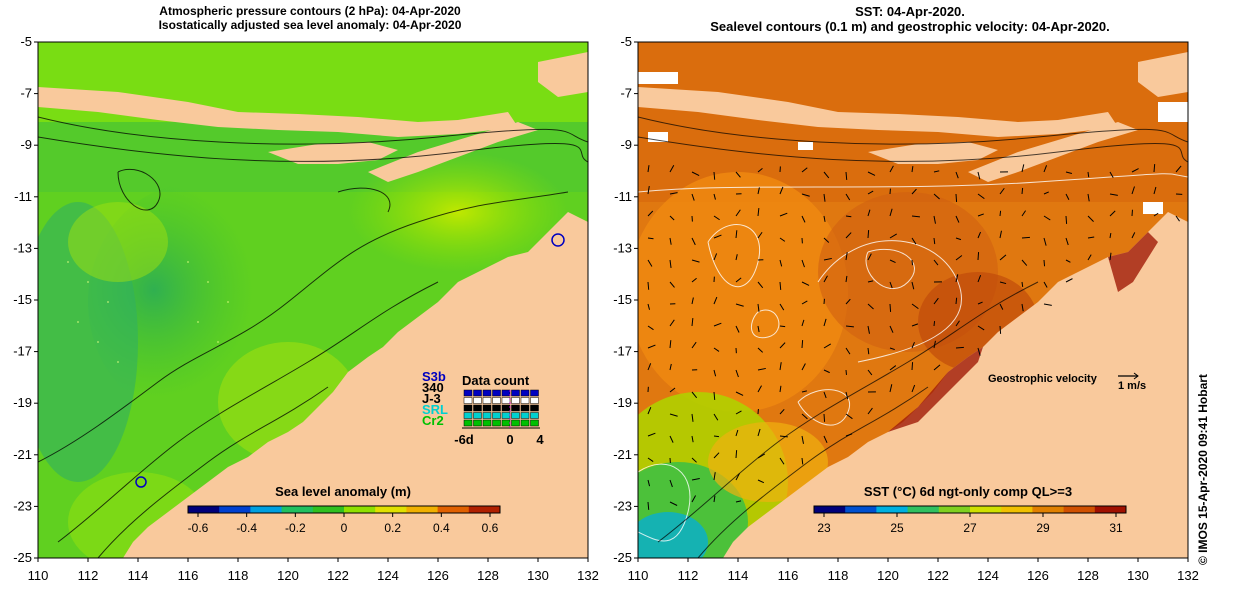 The width and height of the screenshot is (1250, 590). I want to click on right-title-line1: SST: 04-Apr-2020., so click(910, 11).